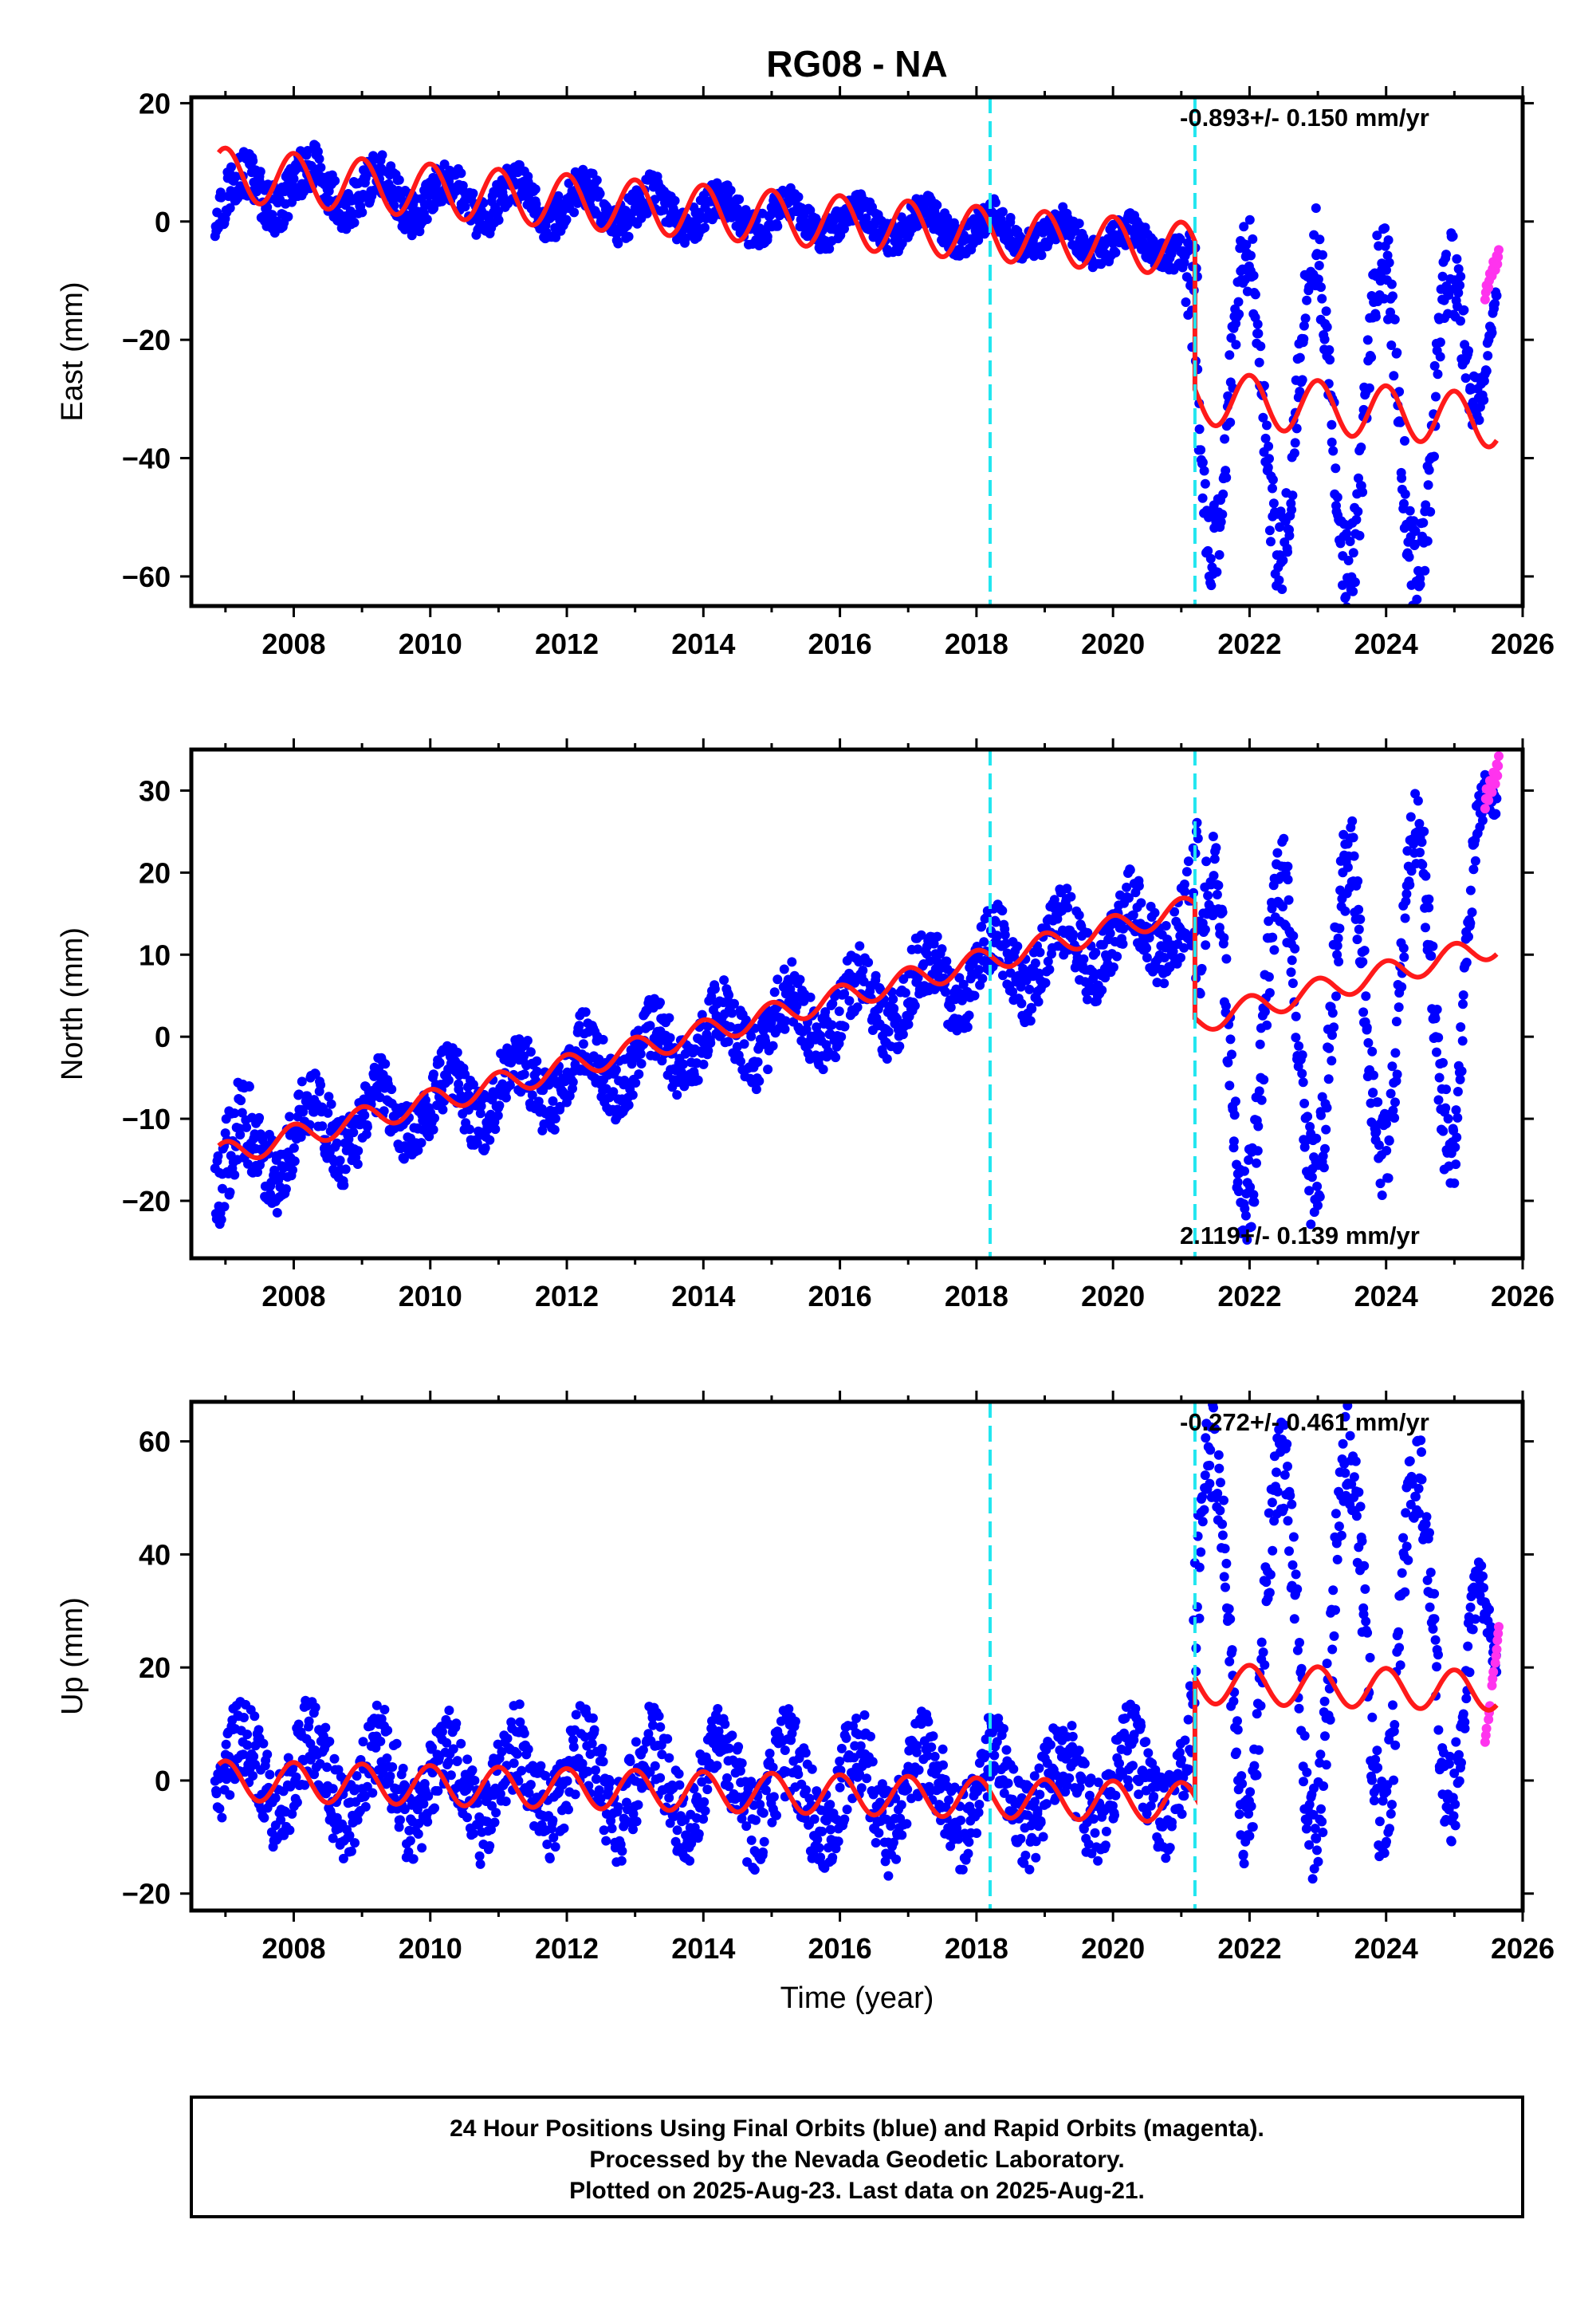  Describe the element at coordinates (1492, 783) in the screenshot. I see `north-rapid-orbits-series` at that location.